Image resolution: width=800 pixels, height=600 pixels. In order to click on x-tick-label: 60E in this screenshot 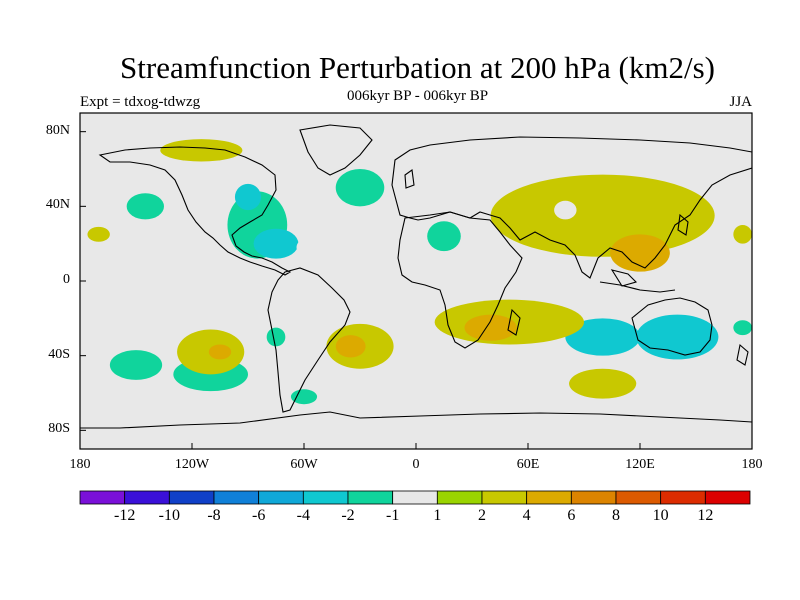, I will do `click(528, 464)`.